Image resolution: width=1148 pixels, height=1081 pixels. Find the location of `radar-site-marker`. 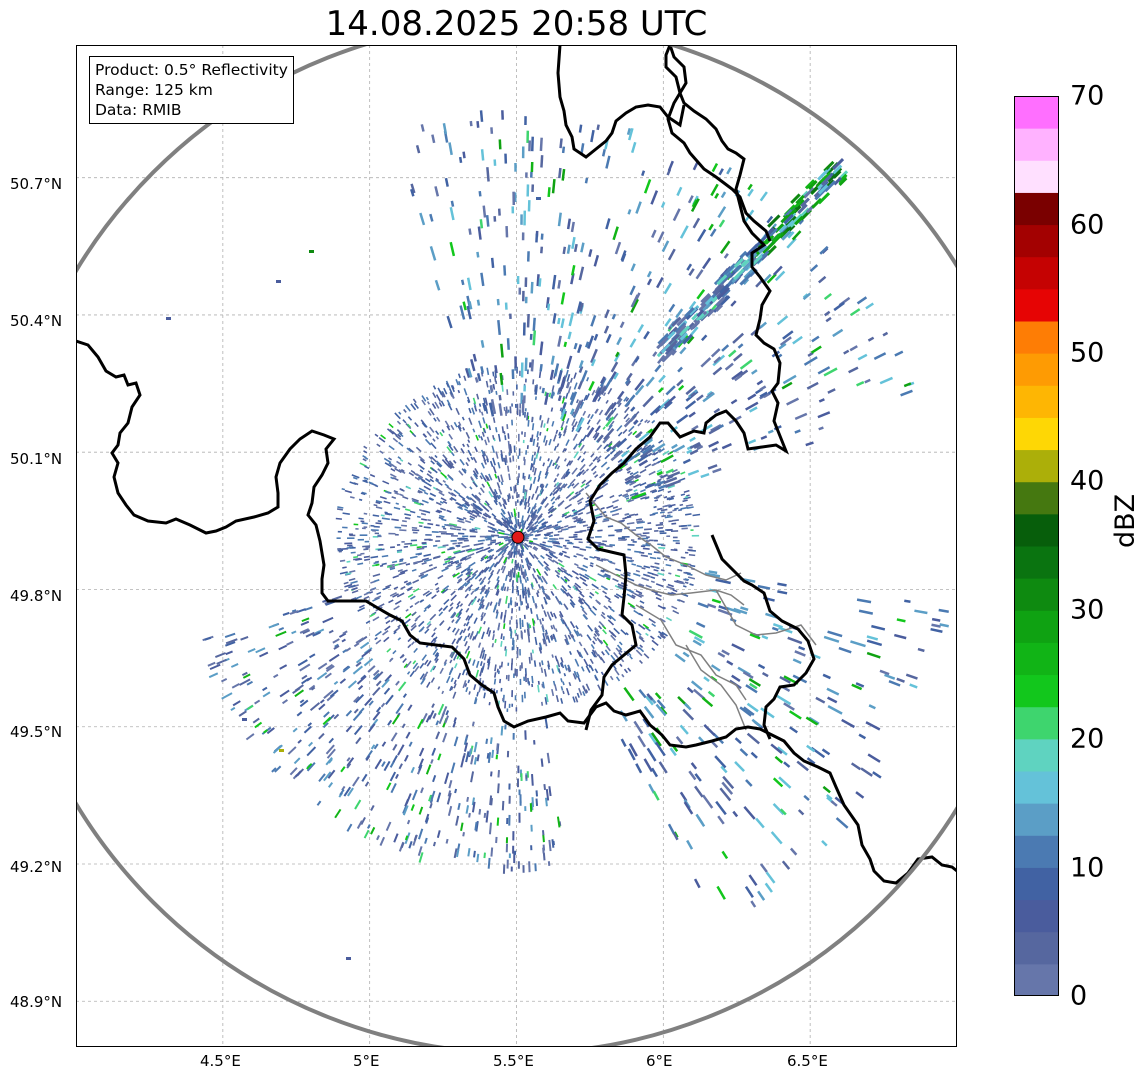

radar-site-marker is located at coordinates (518, 537).